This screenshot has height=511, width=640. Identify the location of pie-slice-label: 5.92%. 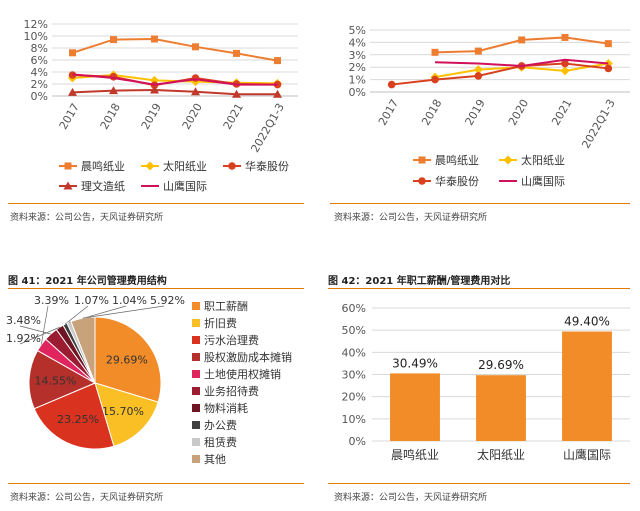
(167, 300).